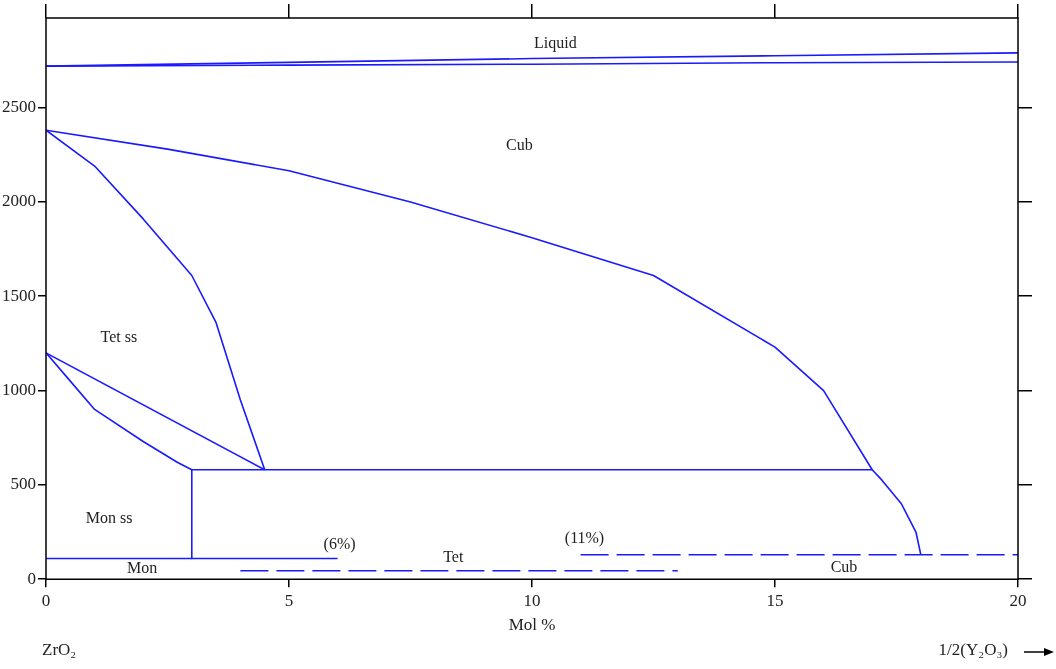  Describe the element at coordinates (1018, 600) in the screenshot. I see `x-tick-label: 20` at that location.